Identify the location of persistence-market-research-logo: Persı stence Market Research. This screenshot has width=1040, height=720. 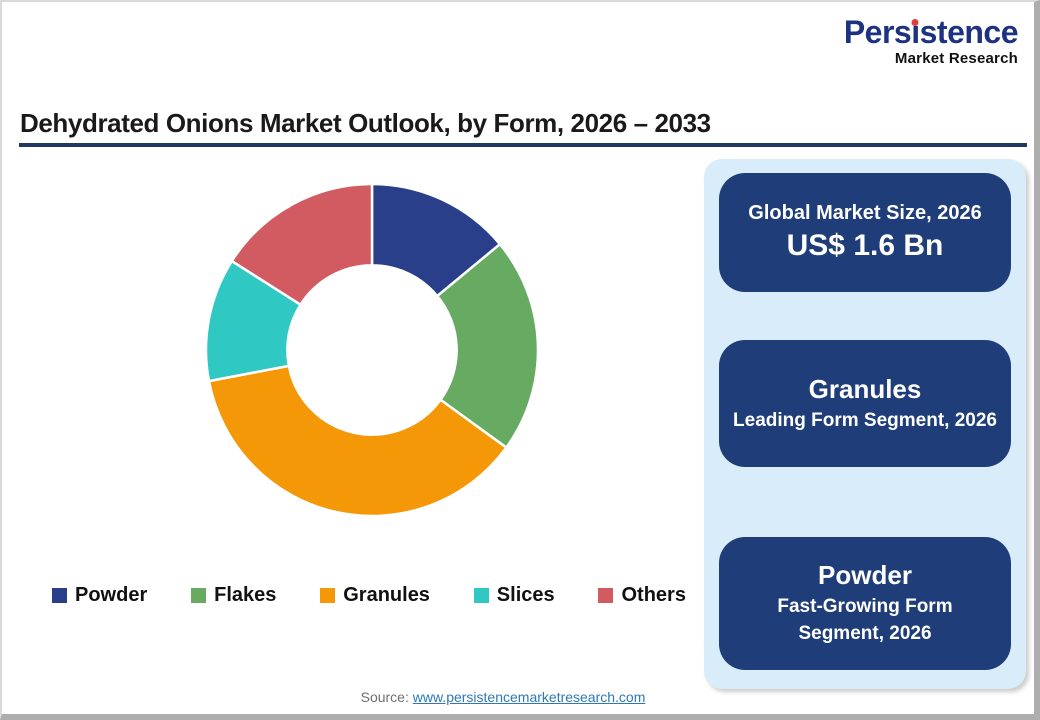
(931, 40).